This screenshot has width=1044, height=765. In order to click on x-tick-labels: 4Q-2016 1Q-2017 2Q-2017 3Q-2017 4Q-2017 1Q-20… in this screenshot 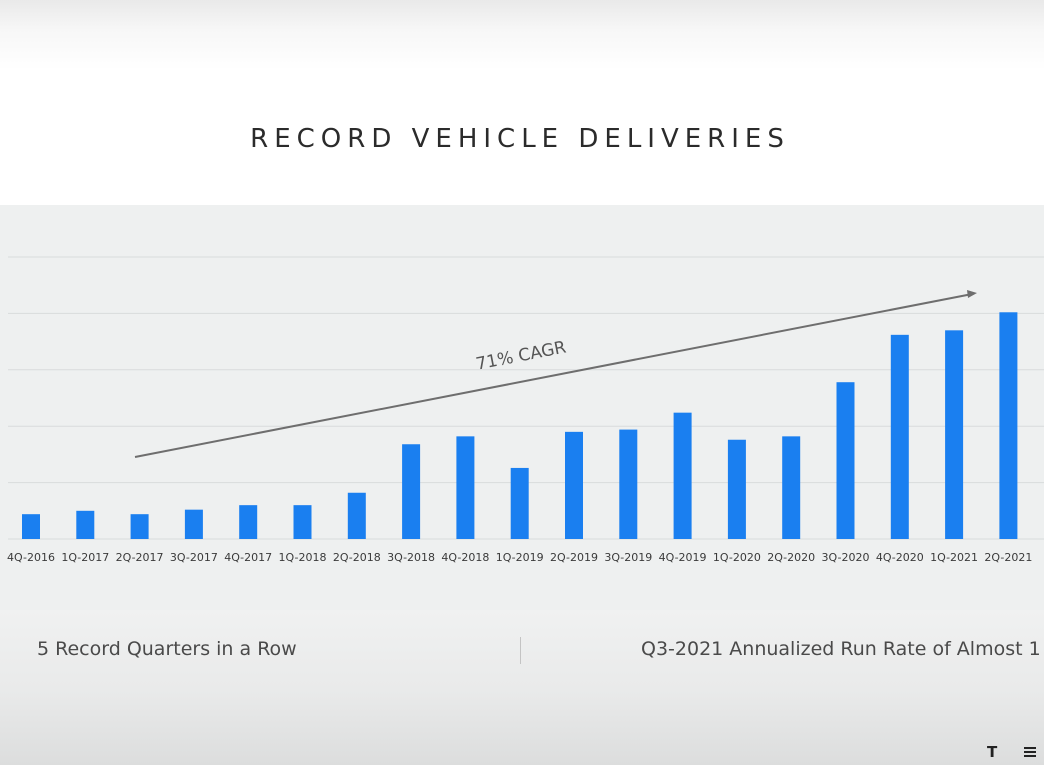, I will do `click(519, 557)`.